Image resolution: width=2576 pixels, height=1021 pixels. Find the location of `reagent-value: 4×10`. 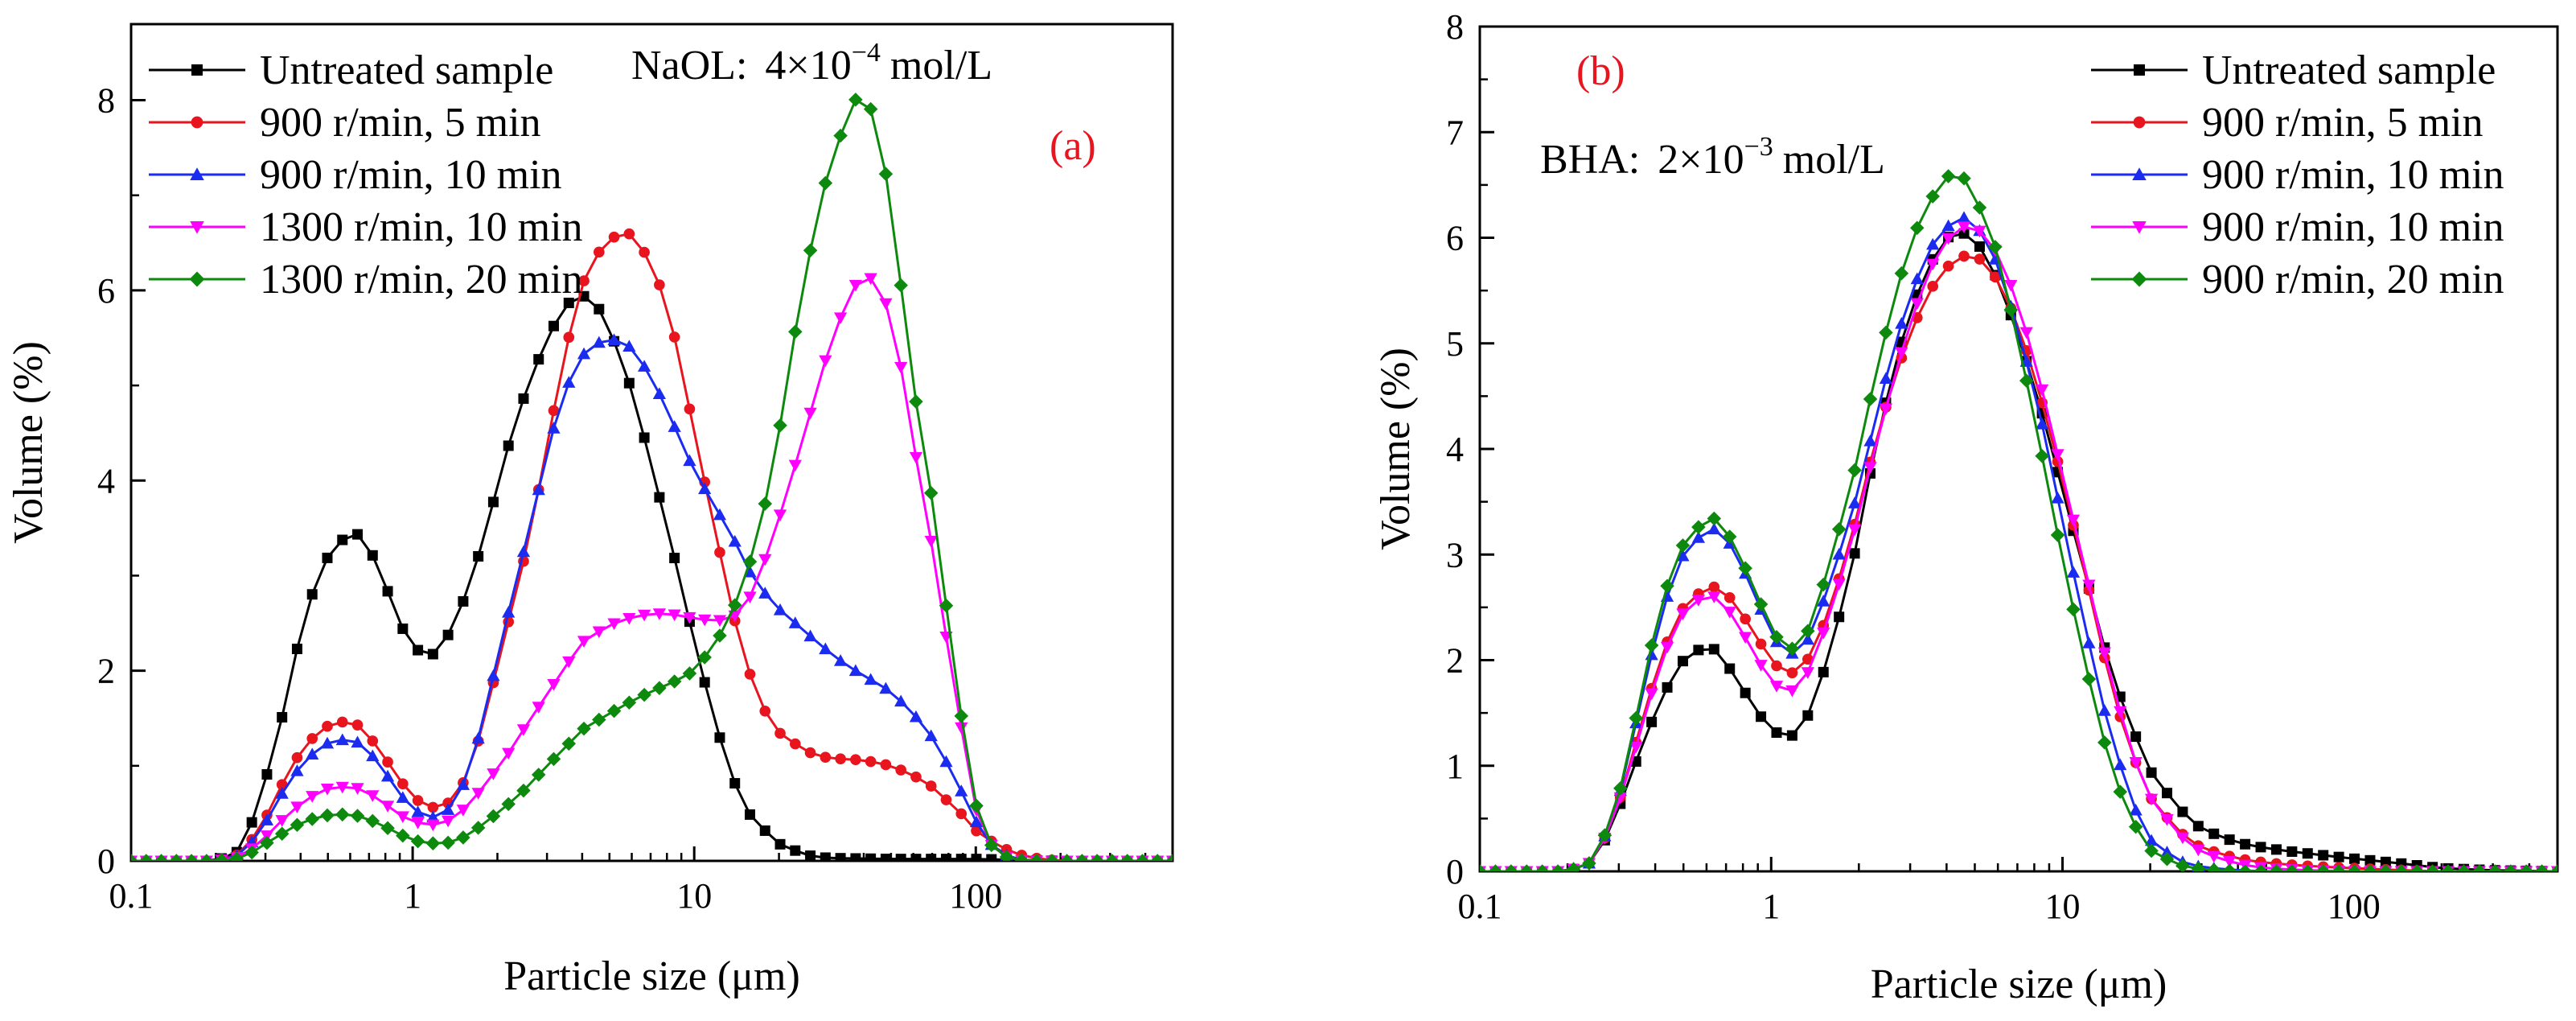

reagent-value: 4×10 is located at coordinates (808, 66).